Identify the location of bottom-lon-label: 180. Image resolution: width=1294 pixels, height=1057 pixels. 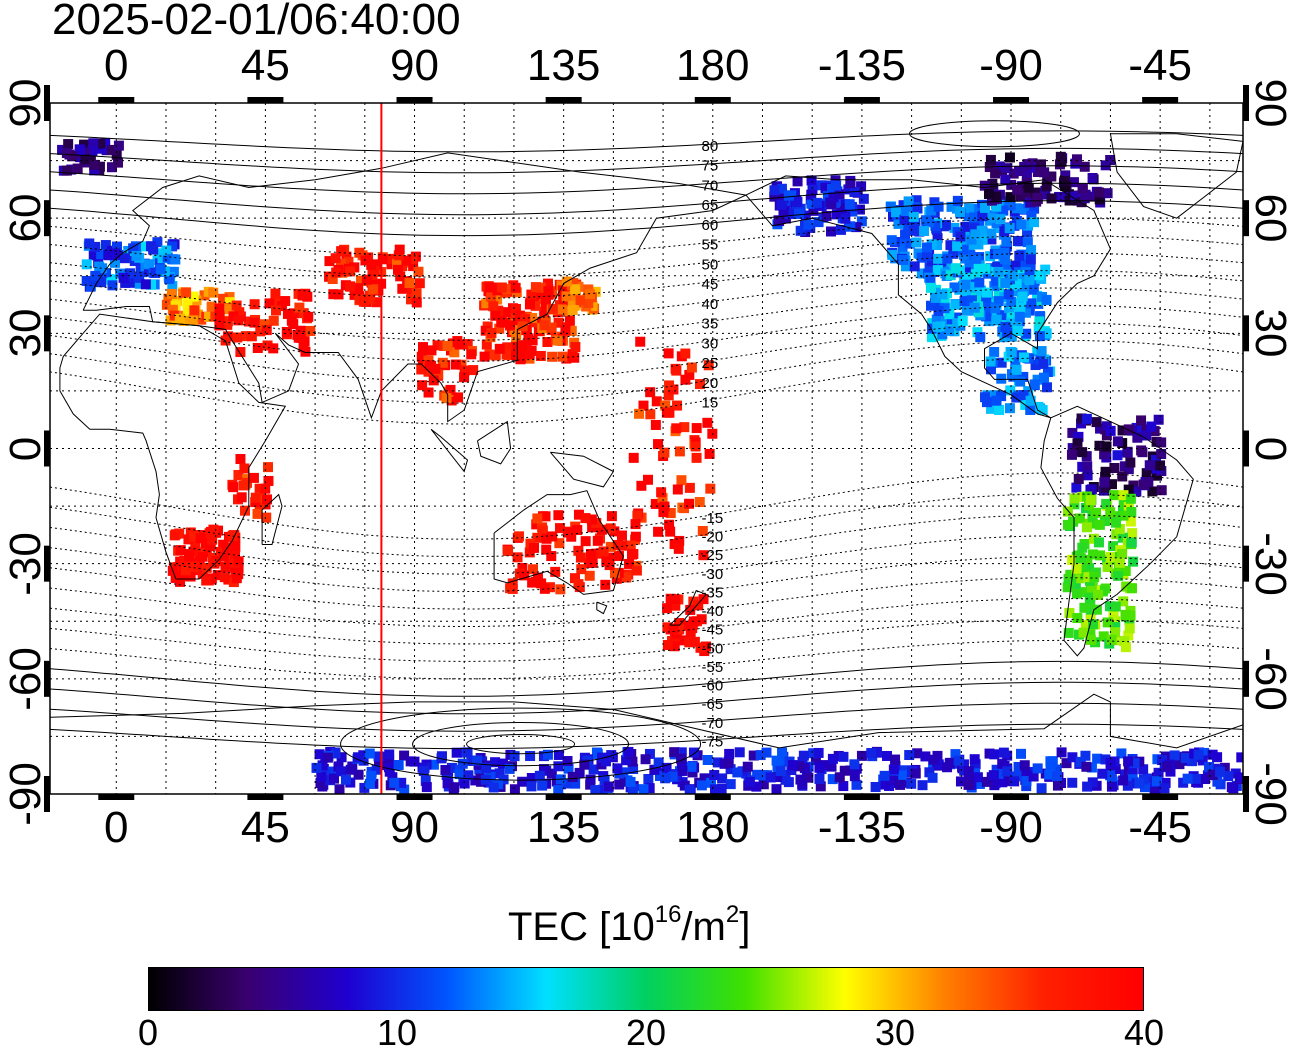
(713, 827).